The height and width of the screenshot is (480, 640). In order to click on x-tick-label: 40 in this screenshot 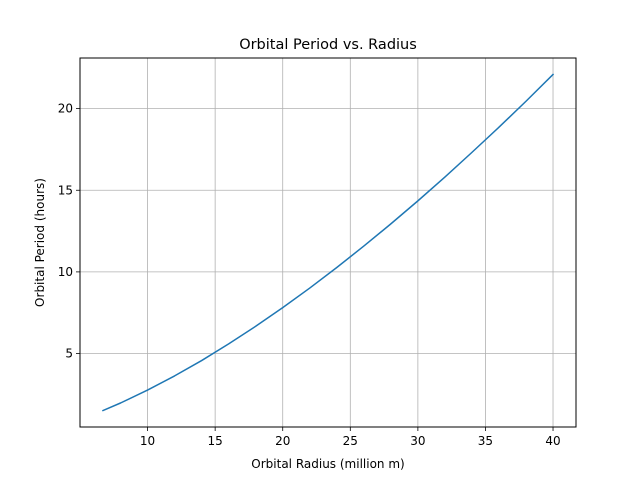, I will do `click(552, 441)`.